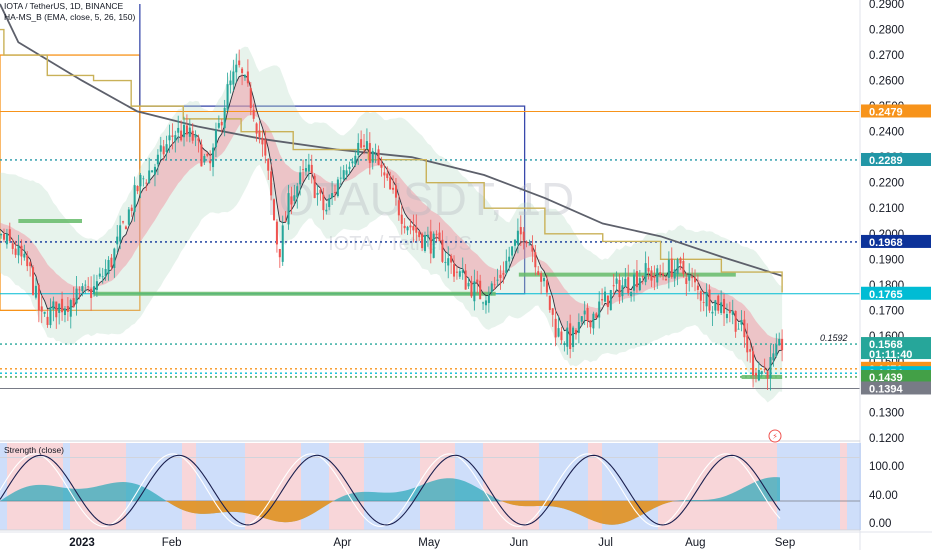 The width and height of the screenshot is (932, 550). I want to click on price-tick: 0.1900, so click(886, 260).